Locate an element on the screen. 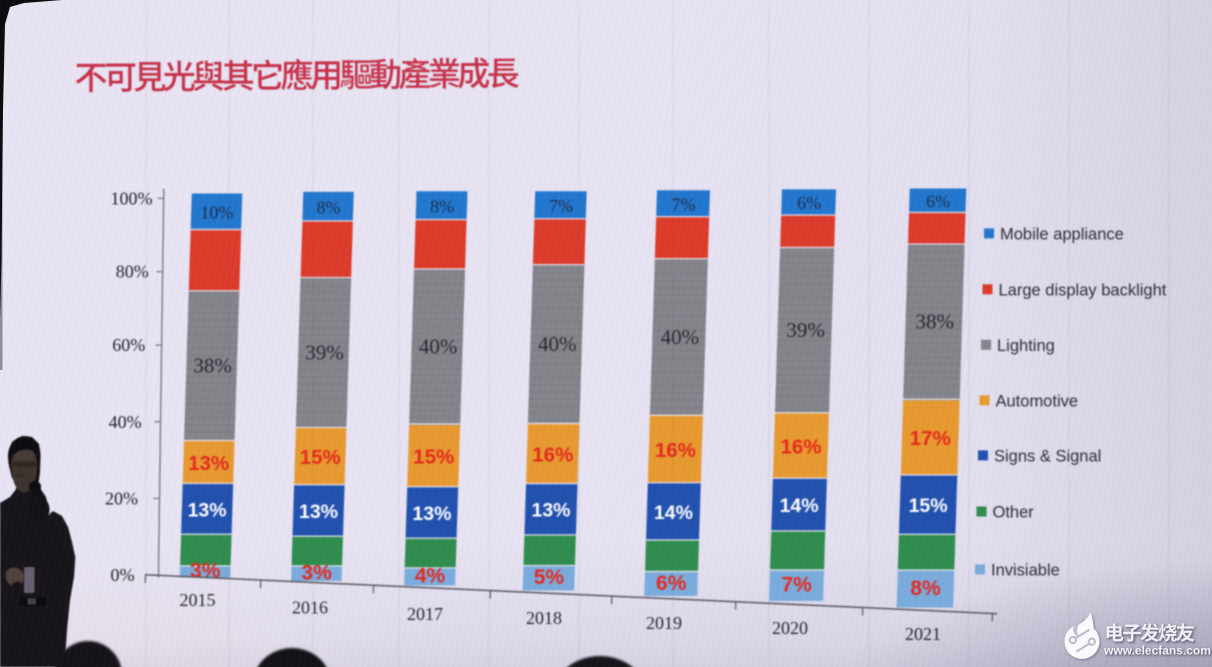 This screenshot has height=667, width=1212. svg-text: Large display backlight is located at coordinates (1083, 290).